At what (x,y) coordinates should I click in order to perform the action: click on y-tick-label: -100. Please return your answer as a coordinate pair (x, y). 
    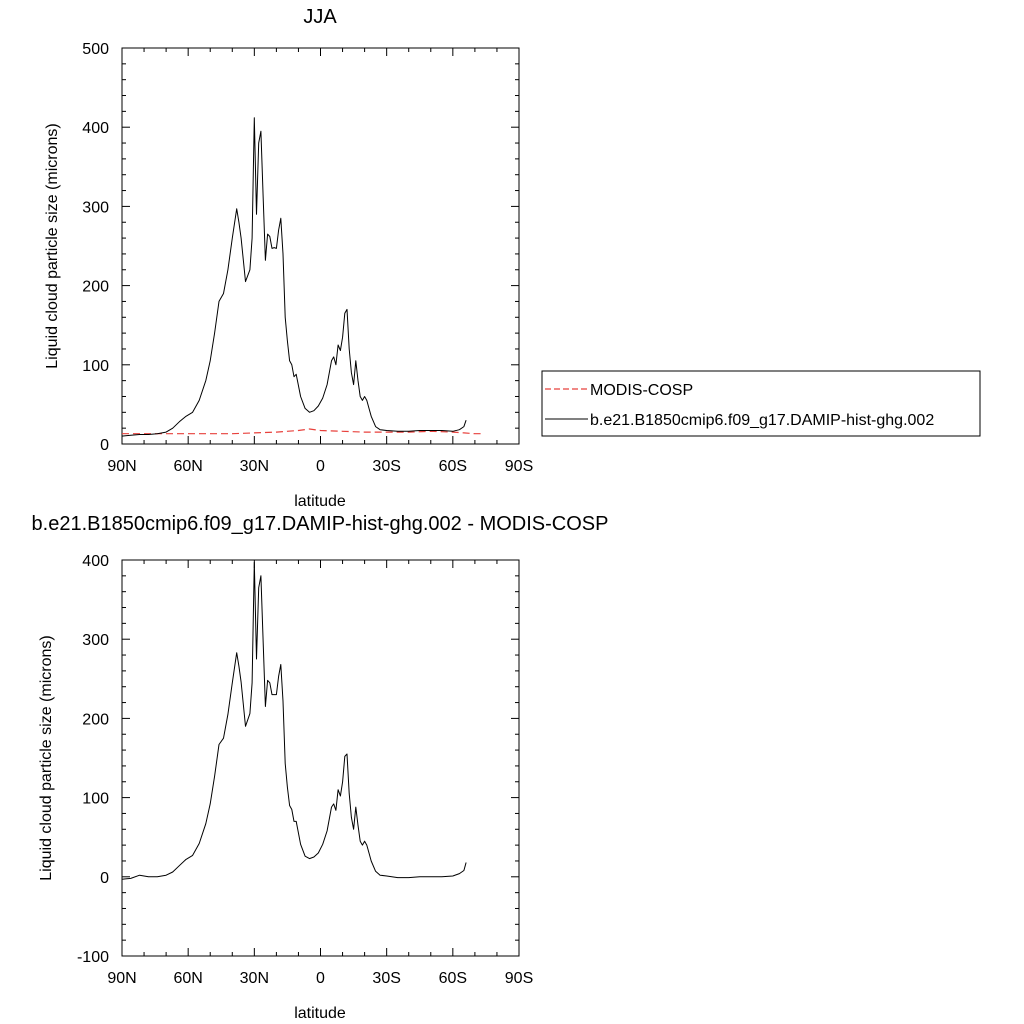
    Looking at the image, I should click on (93, 957).